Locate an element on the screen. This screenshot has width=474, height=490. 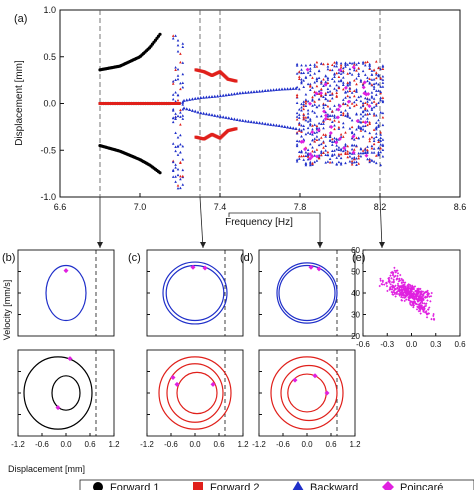
connector-arrowhead is located at coordinates (100, 245).